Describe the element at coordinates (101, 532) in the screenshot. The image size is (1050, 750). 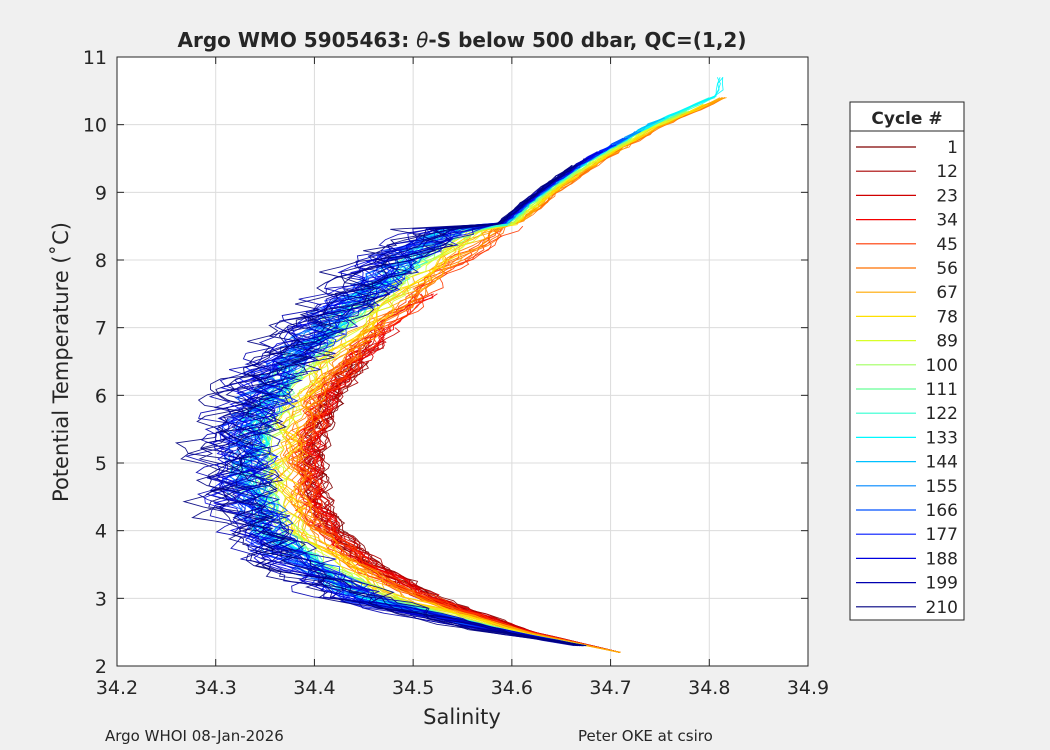
I see `y-tick-label: 4` at that location.